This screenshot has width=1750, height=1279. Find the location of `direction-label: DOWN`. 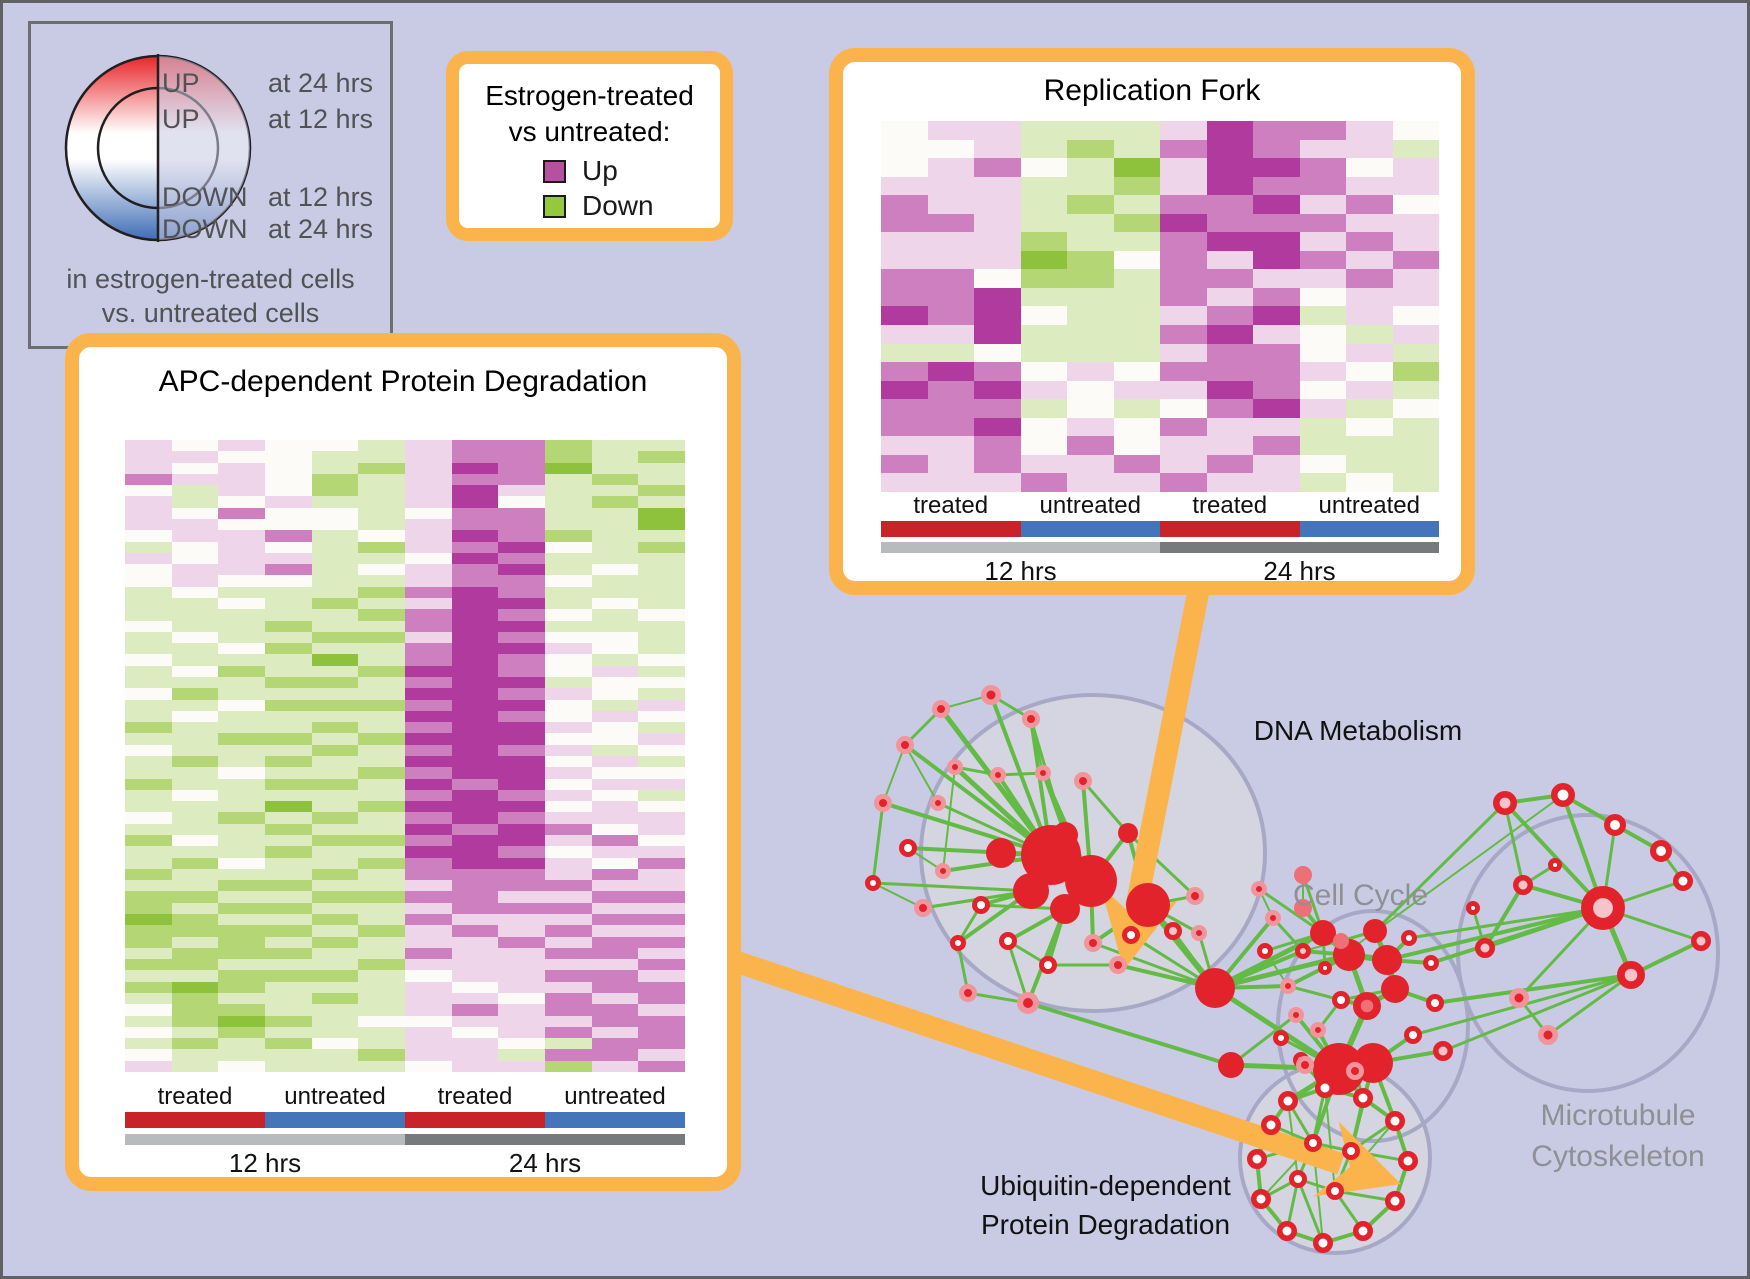

direction-label: DOWN is located at coordinates (205, 229).